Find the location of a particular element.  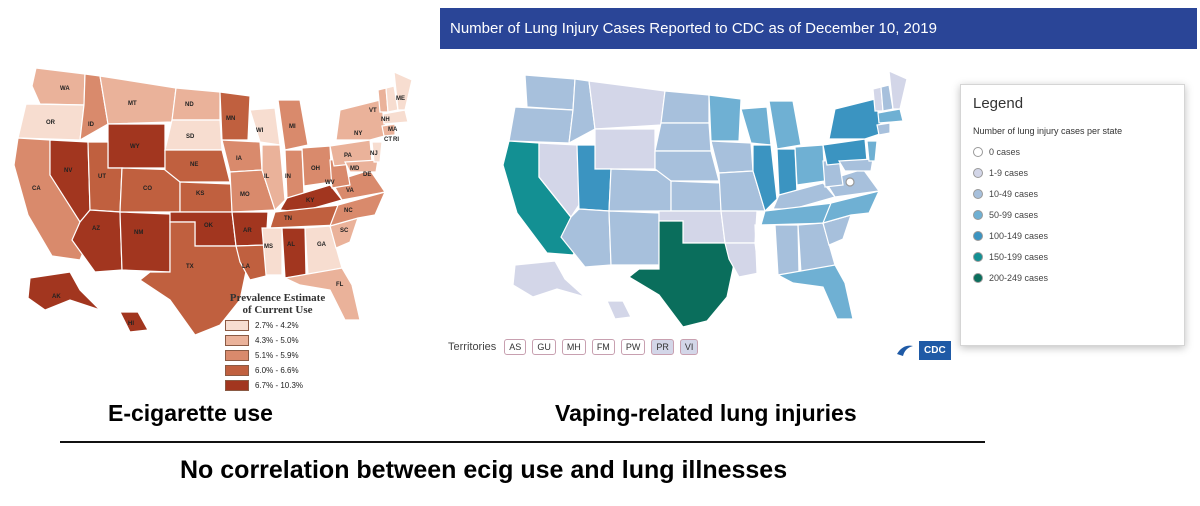

label-pa: PA is located at coordinates (348, 156).